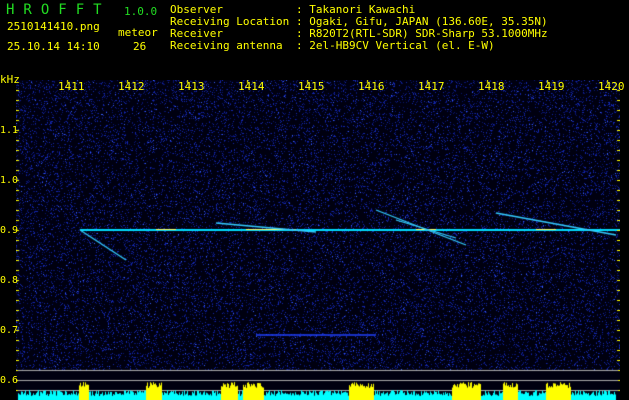  Describe the element at coordinates (422, 33) in the screenshot. I see `info-value: : R820T2(RTL-SDR) SDR-Sharp 53.1000MHz` at that location.